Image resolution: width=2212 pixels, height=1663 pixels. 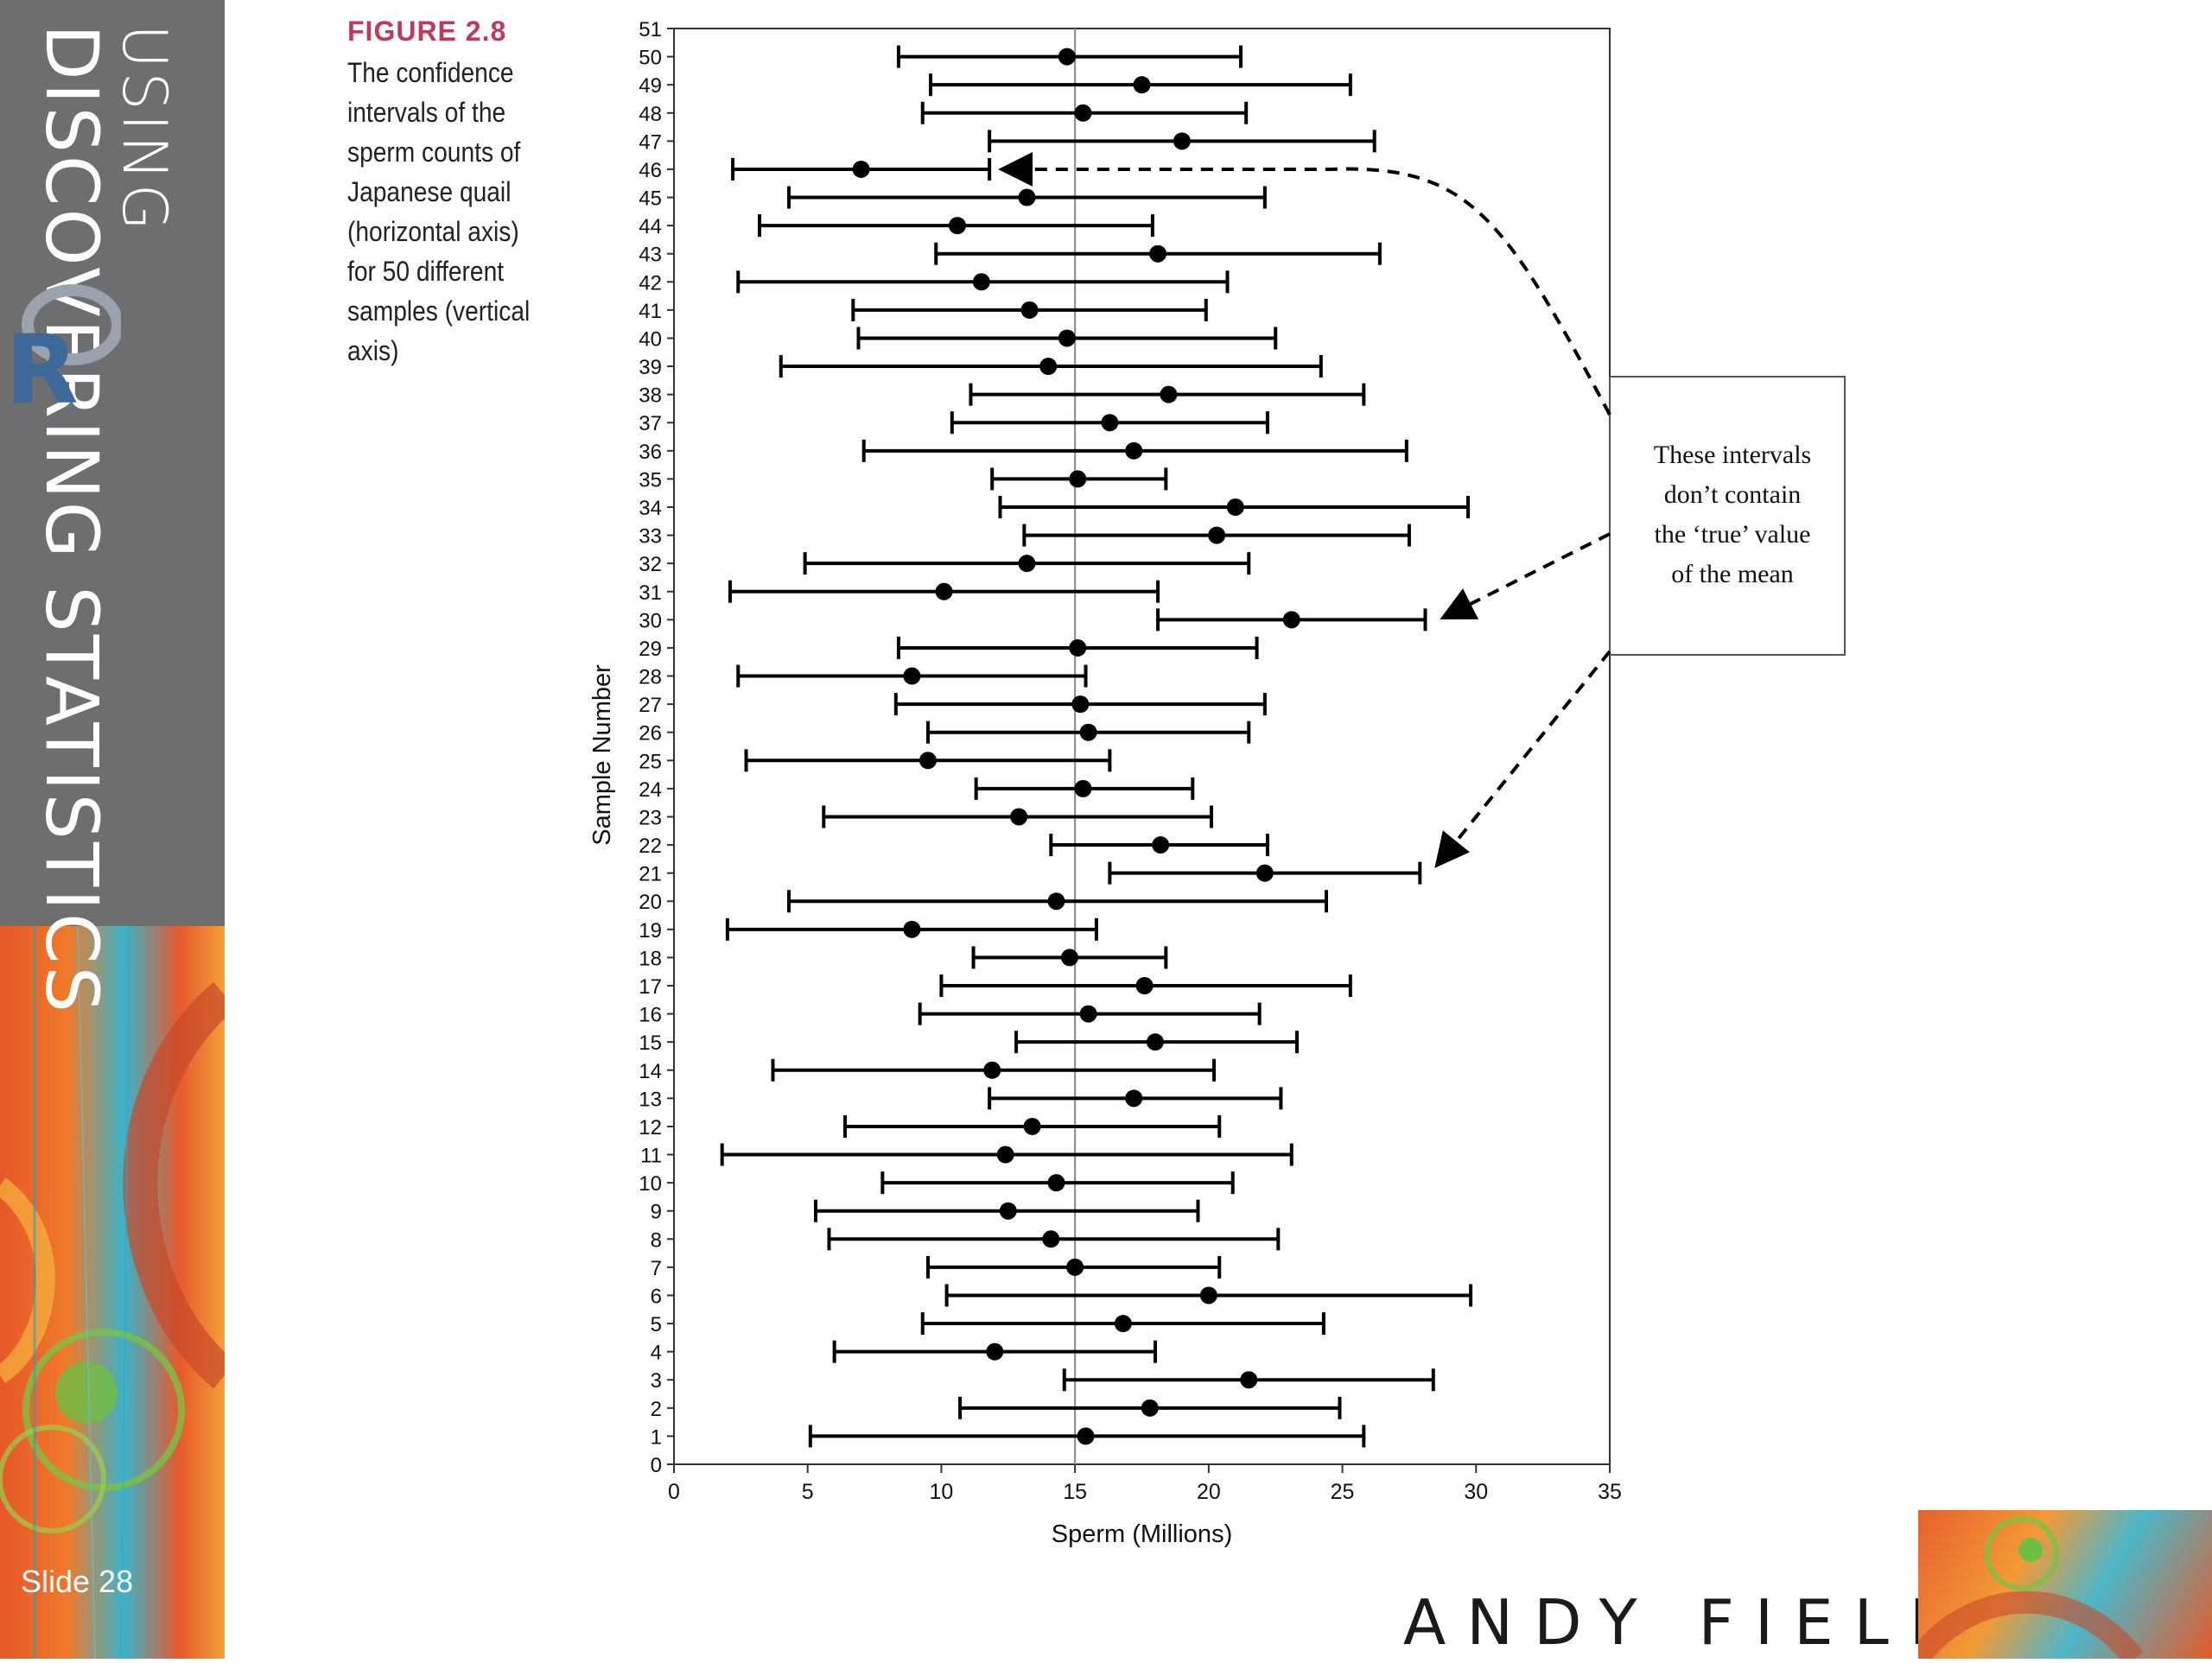 I want to click on y-tick-label: 7, so click(x=656, y=1269).